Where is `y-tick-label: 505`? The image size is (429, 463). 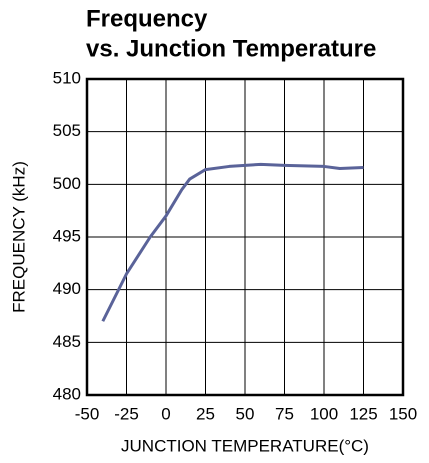
y-tick-label: 505 is located at coordinates (67, 130).